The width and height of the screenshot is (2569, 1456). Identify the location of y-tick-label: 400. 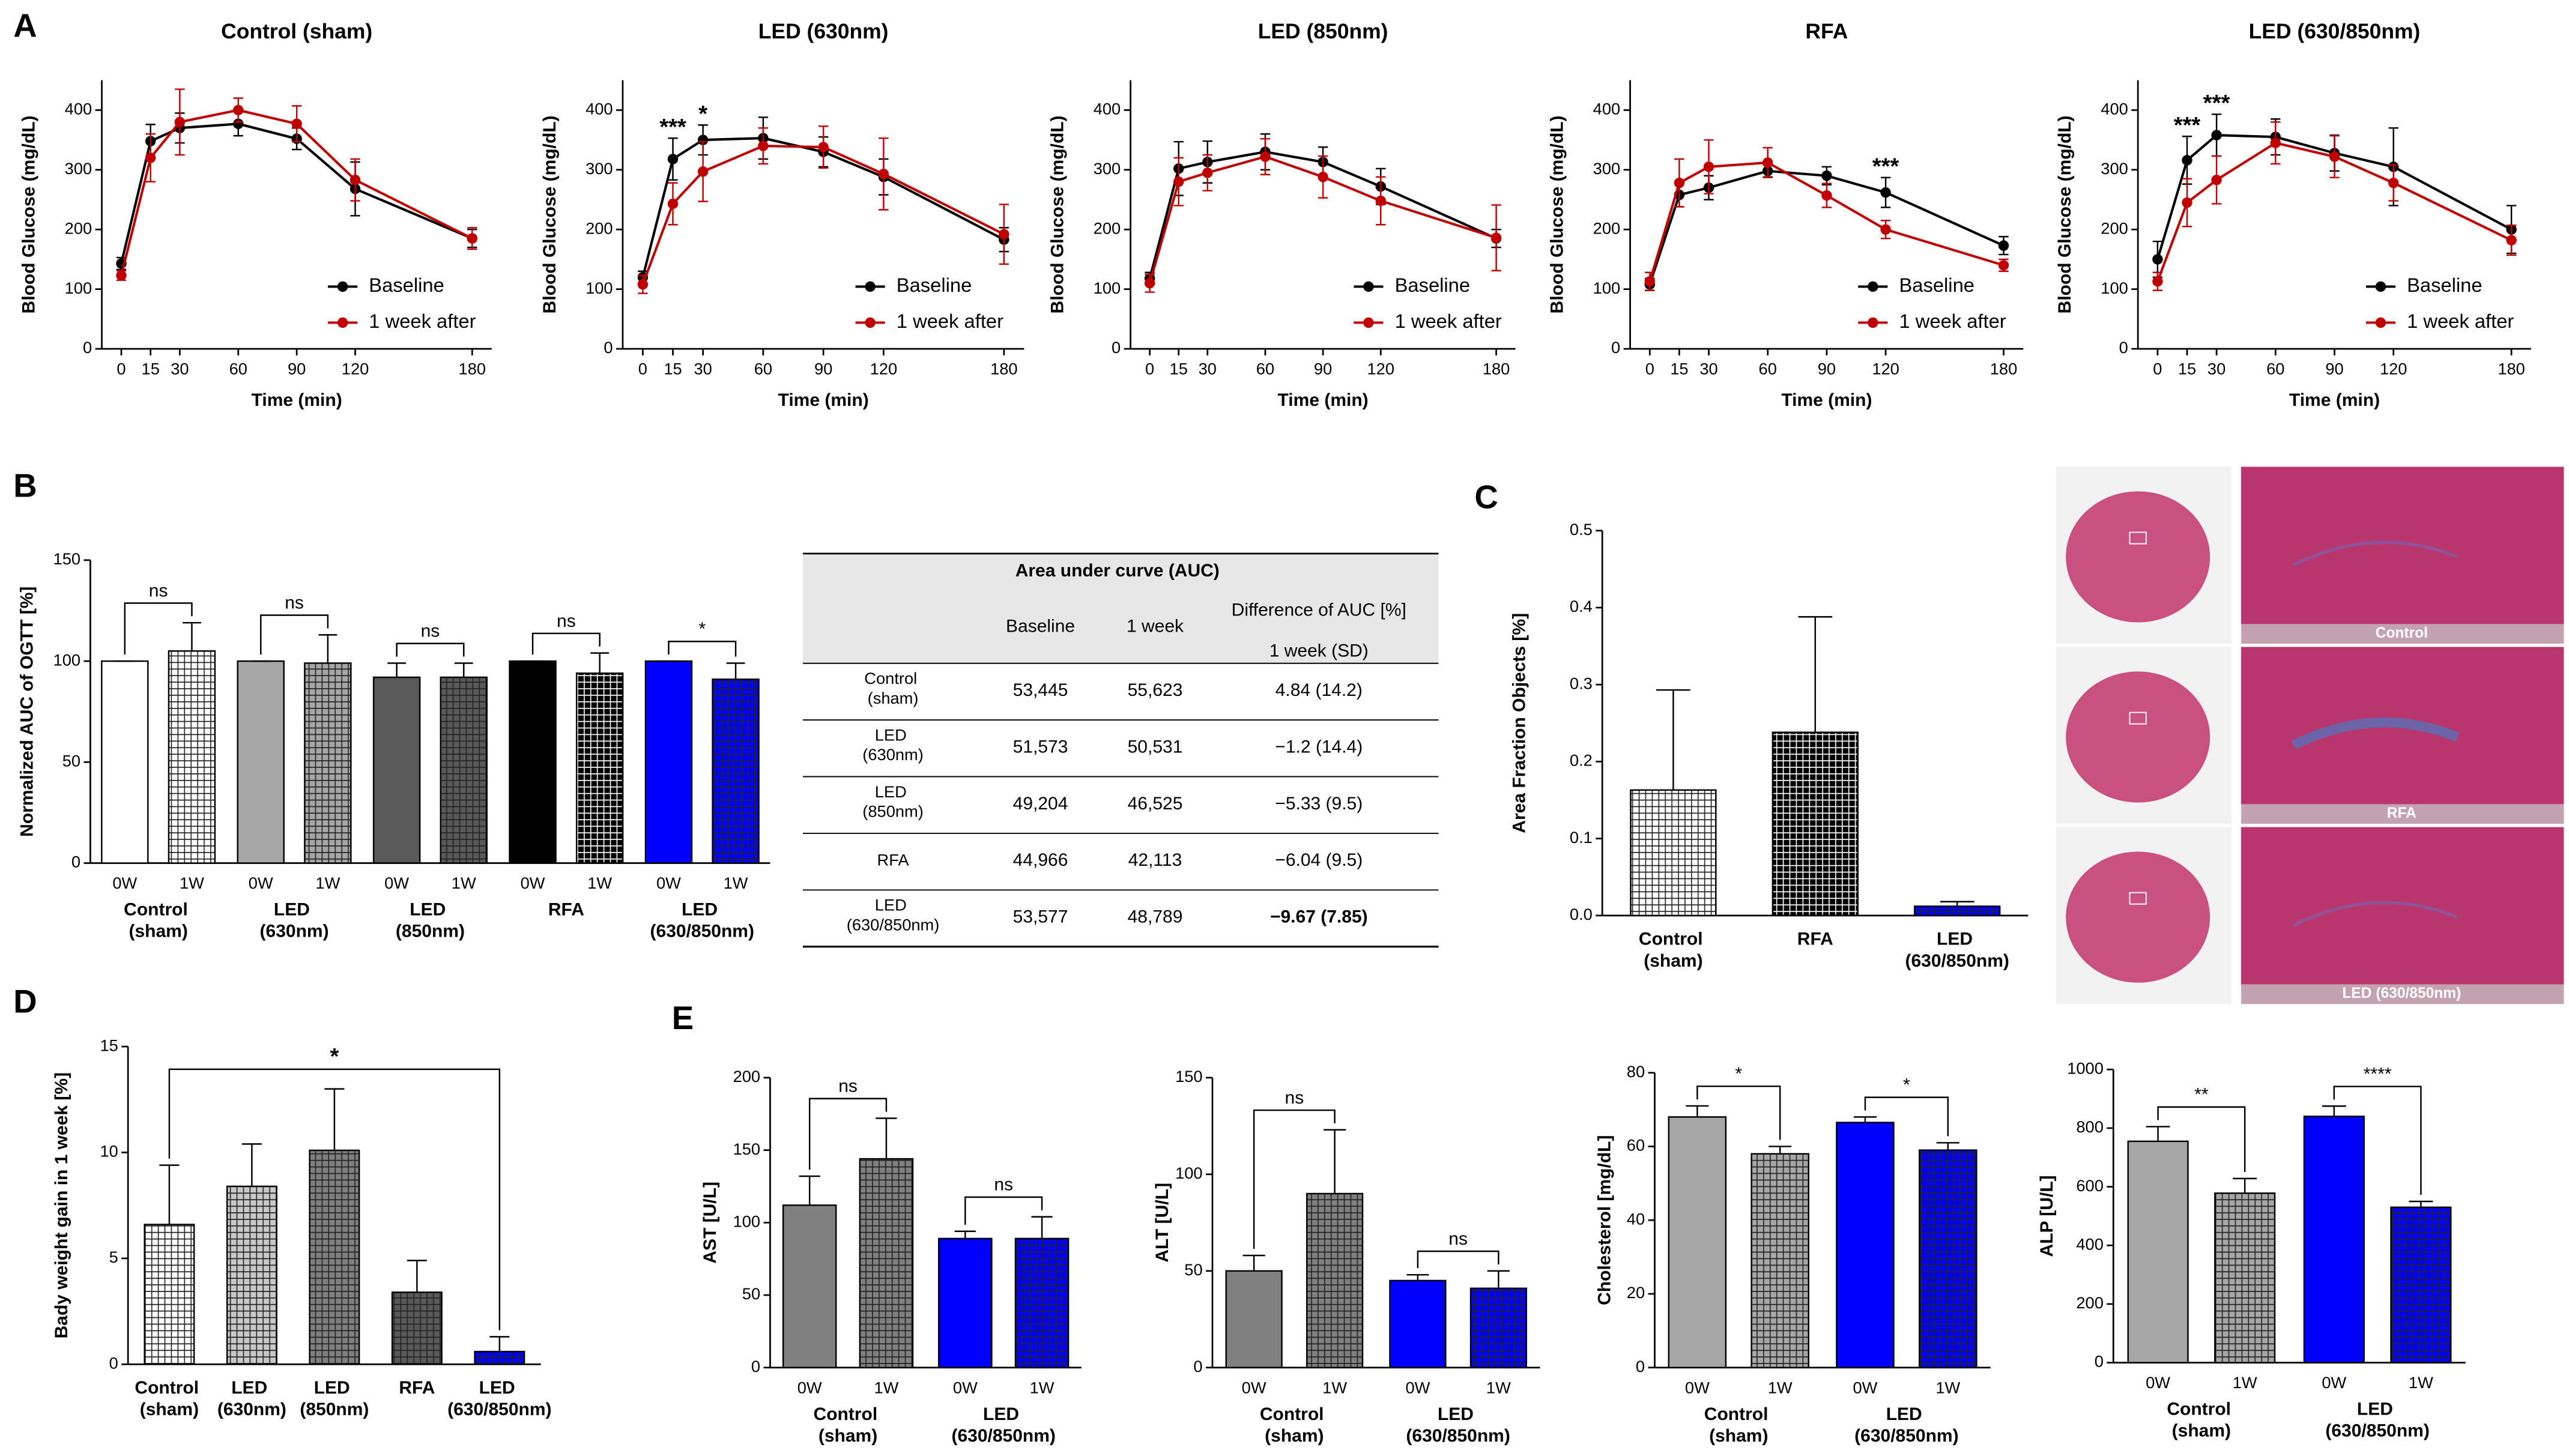
(599, 109).